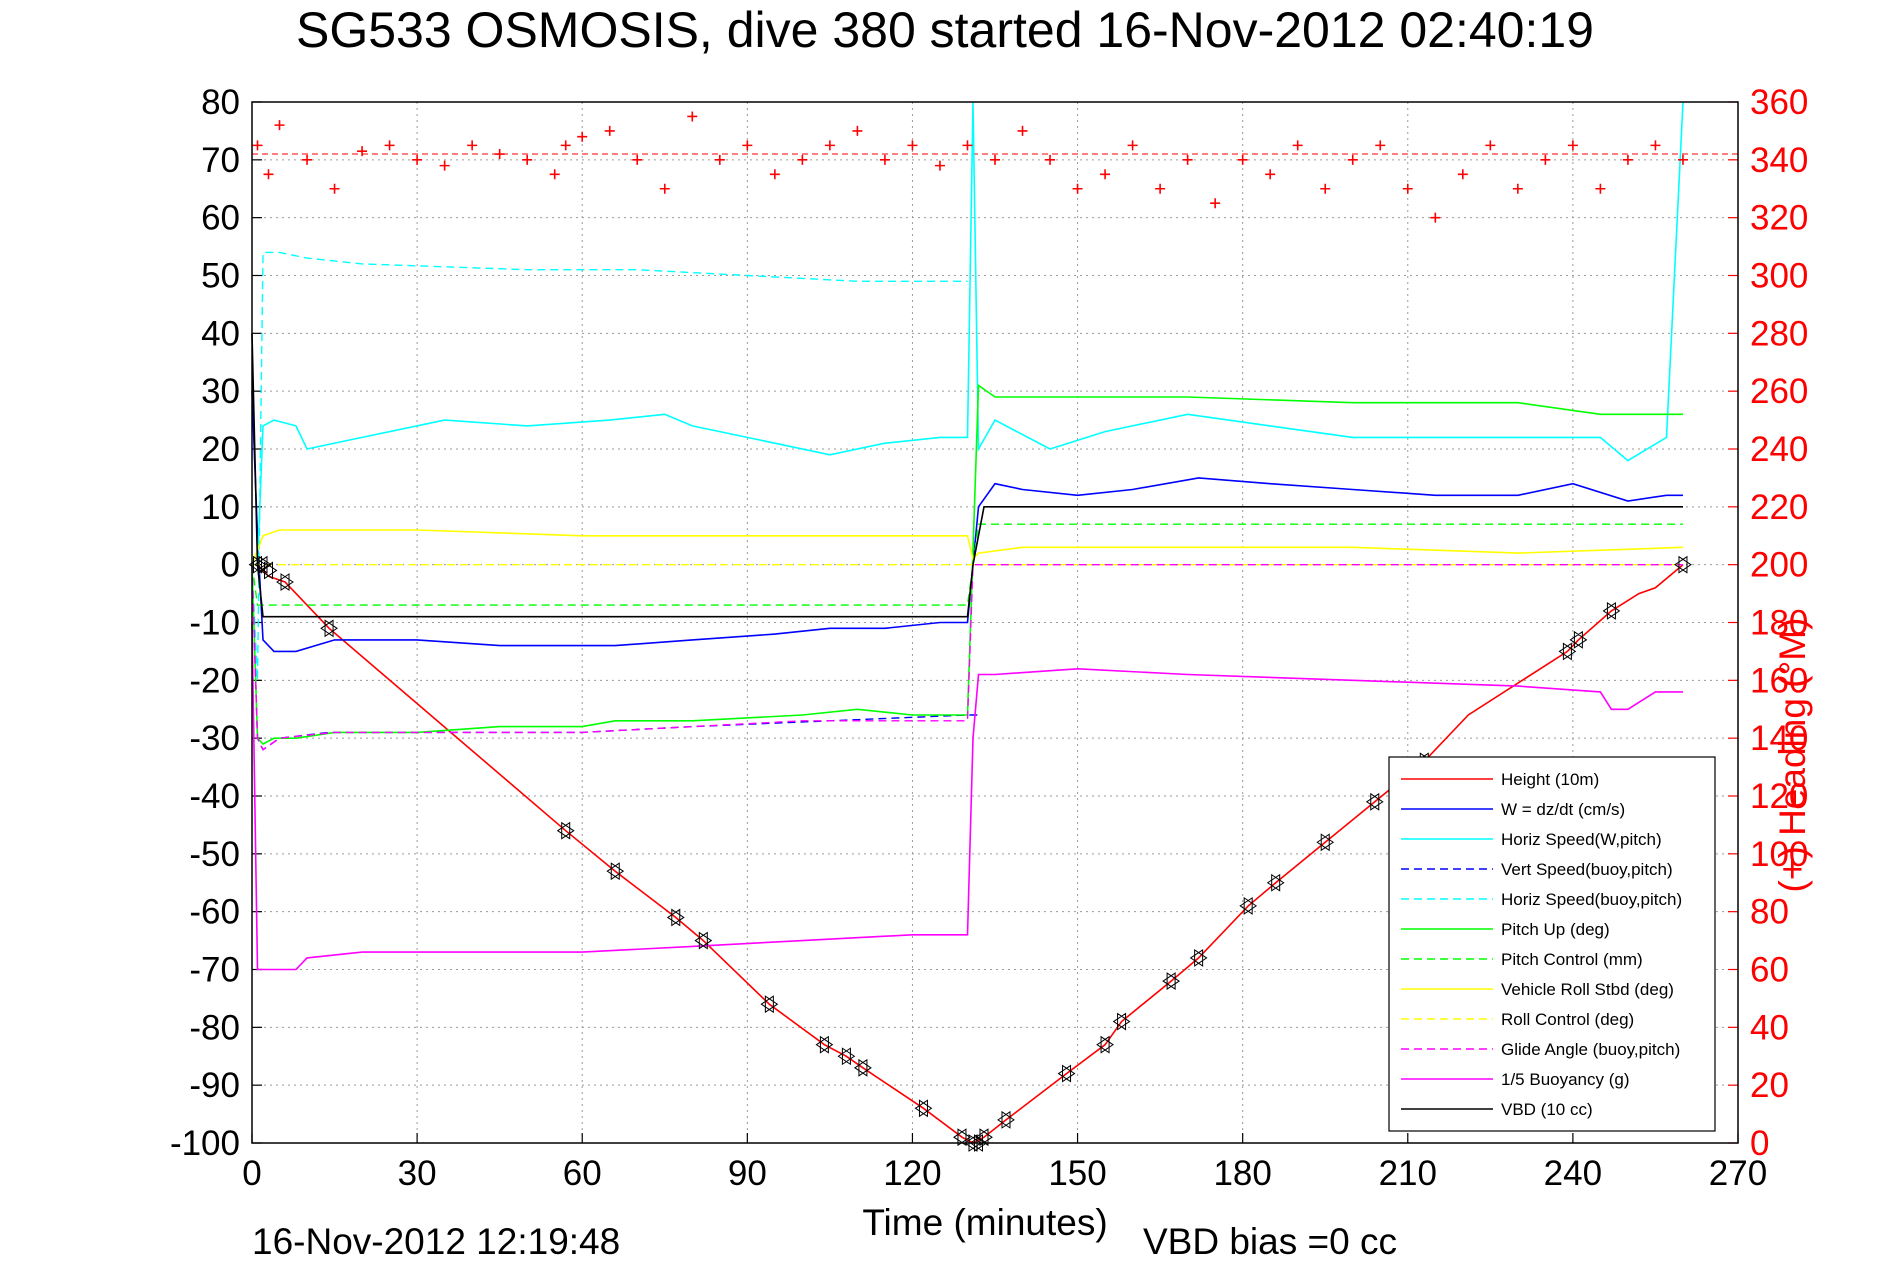 The image size is (1891, 1262). I want to click on y-tick-label: 50, so click(220, 276).